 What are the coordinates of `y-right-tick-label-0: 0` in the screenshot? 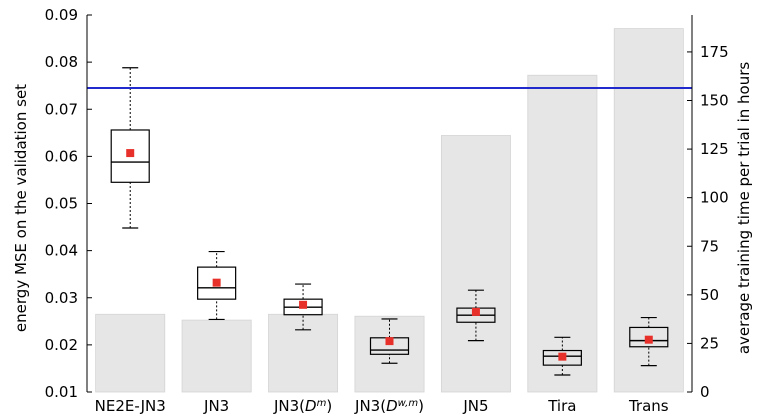 It's located at (705, 392).